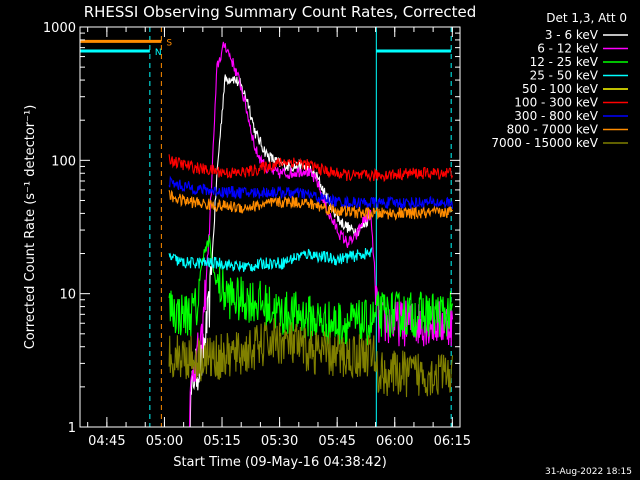 The image size is (640, 480). I want to click on series-3-line, so click(270, 260).